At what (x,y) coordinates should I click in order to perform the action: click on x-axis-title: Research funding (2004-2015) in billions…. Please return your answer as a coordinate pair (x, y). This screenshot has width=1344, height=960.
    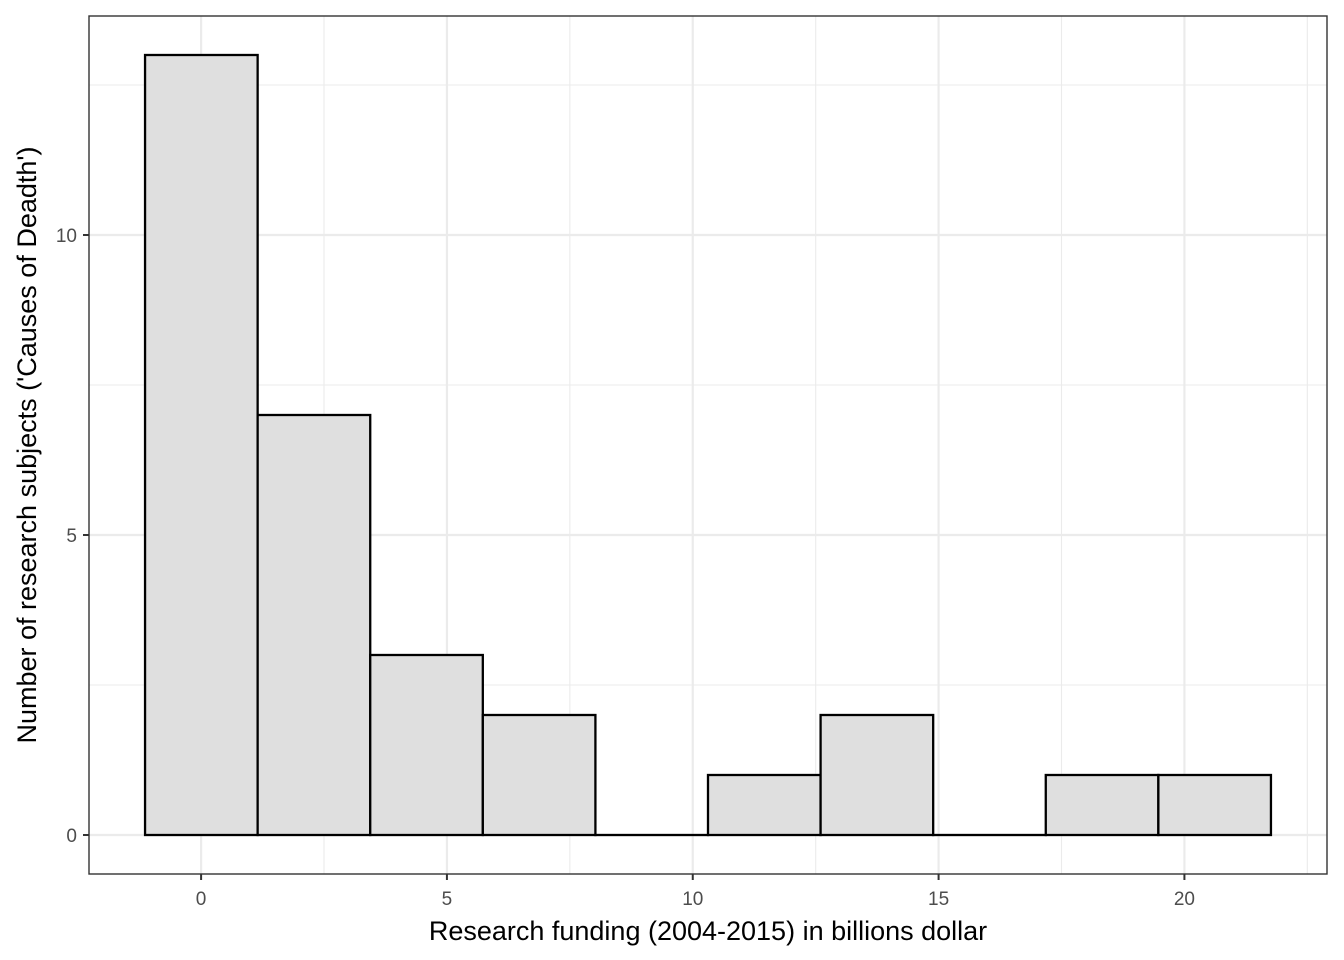
    Looking at the image, I should click on (708, 931).